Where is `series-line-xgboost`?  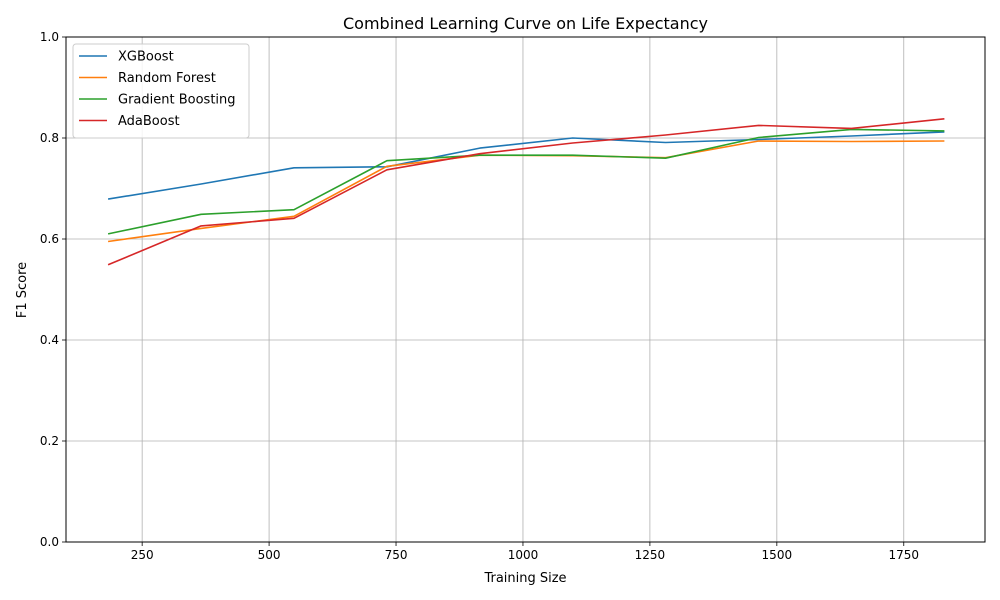 series-line-xgboost is located at coordinates (526, 165).